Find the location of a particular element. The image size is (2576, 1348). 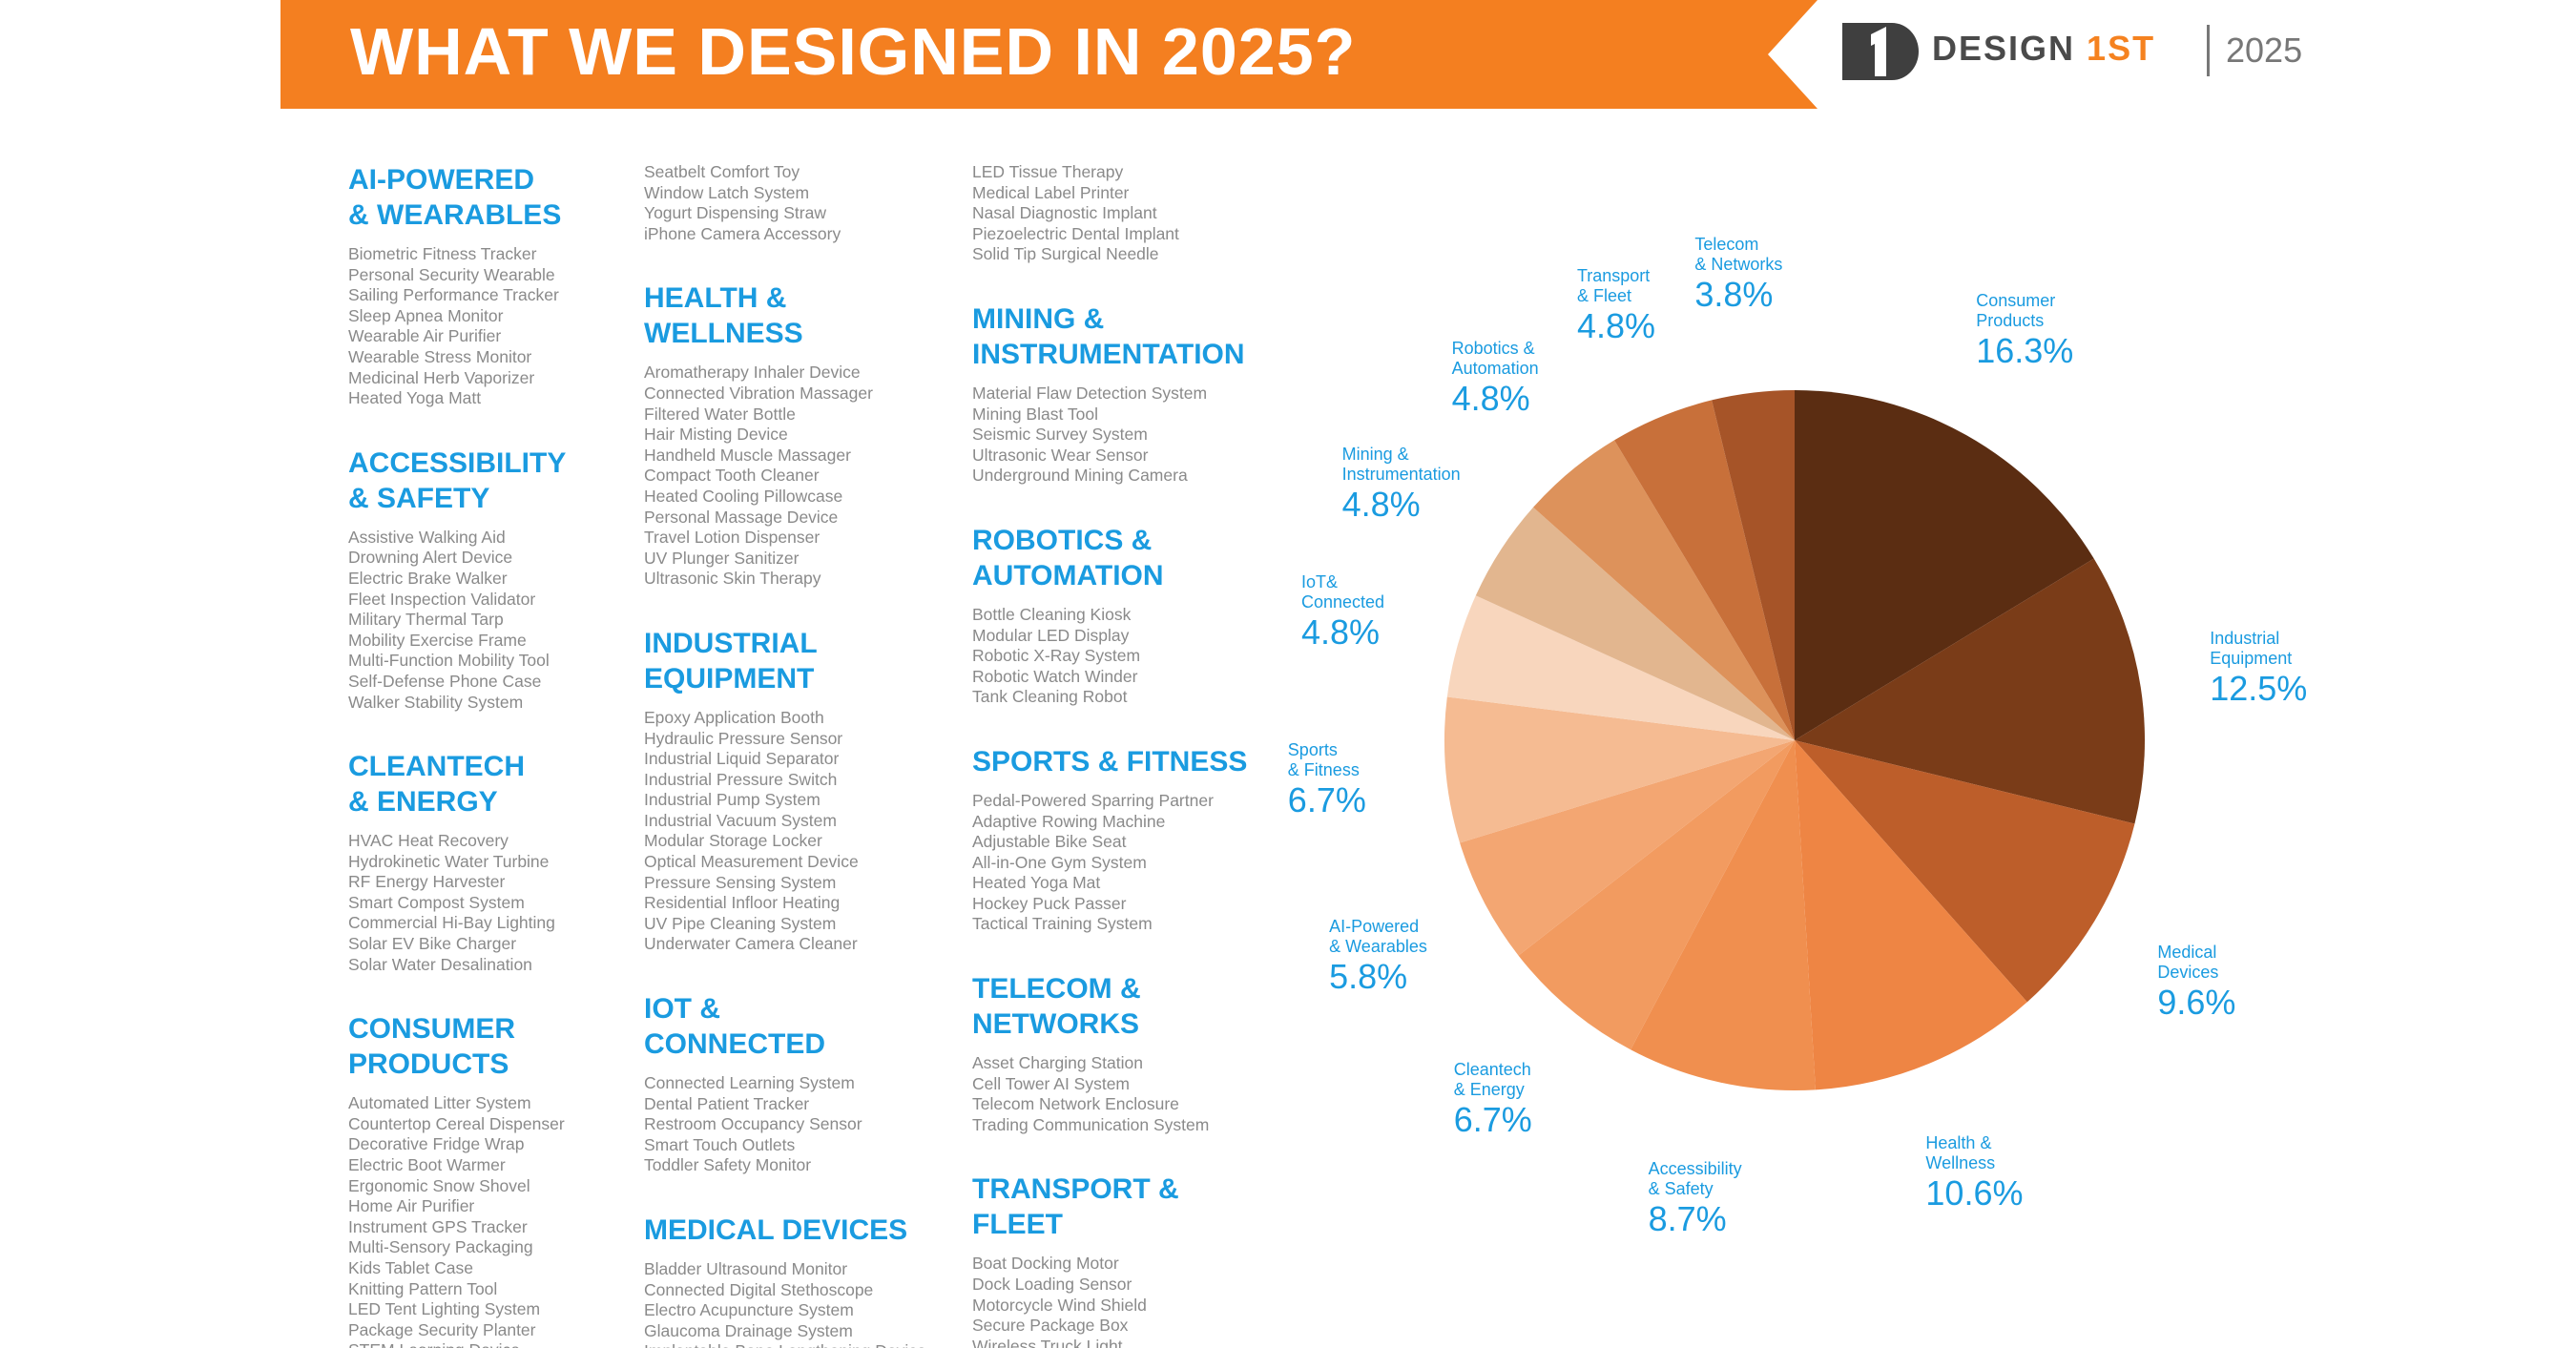

slice-value: 12.5% is located at coordinates (2259, 689).